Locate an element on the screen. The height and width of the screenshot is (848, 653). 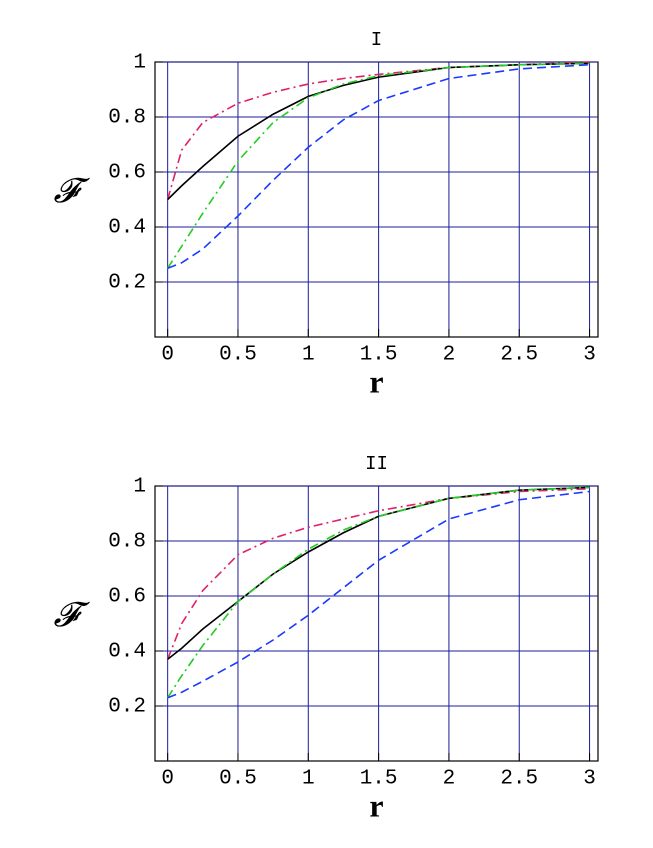
chart-title: I is located at coordinates (376, 40).